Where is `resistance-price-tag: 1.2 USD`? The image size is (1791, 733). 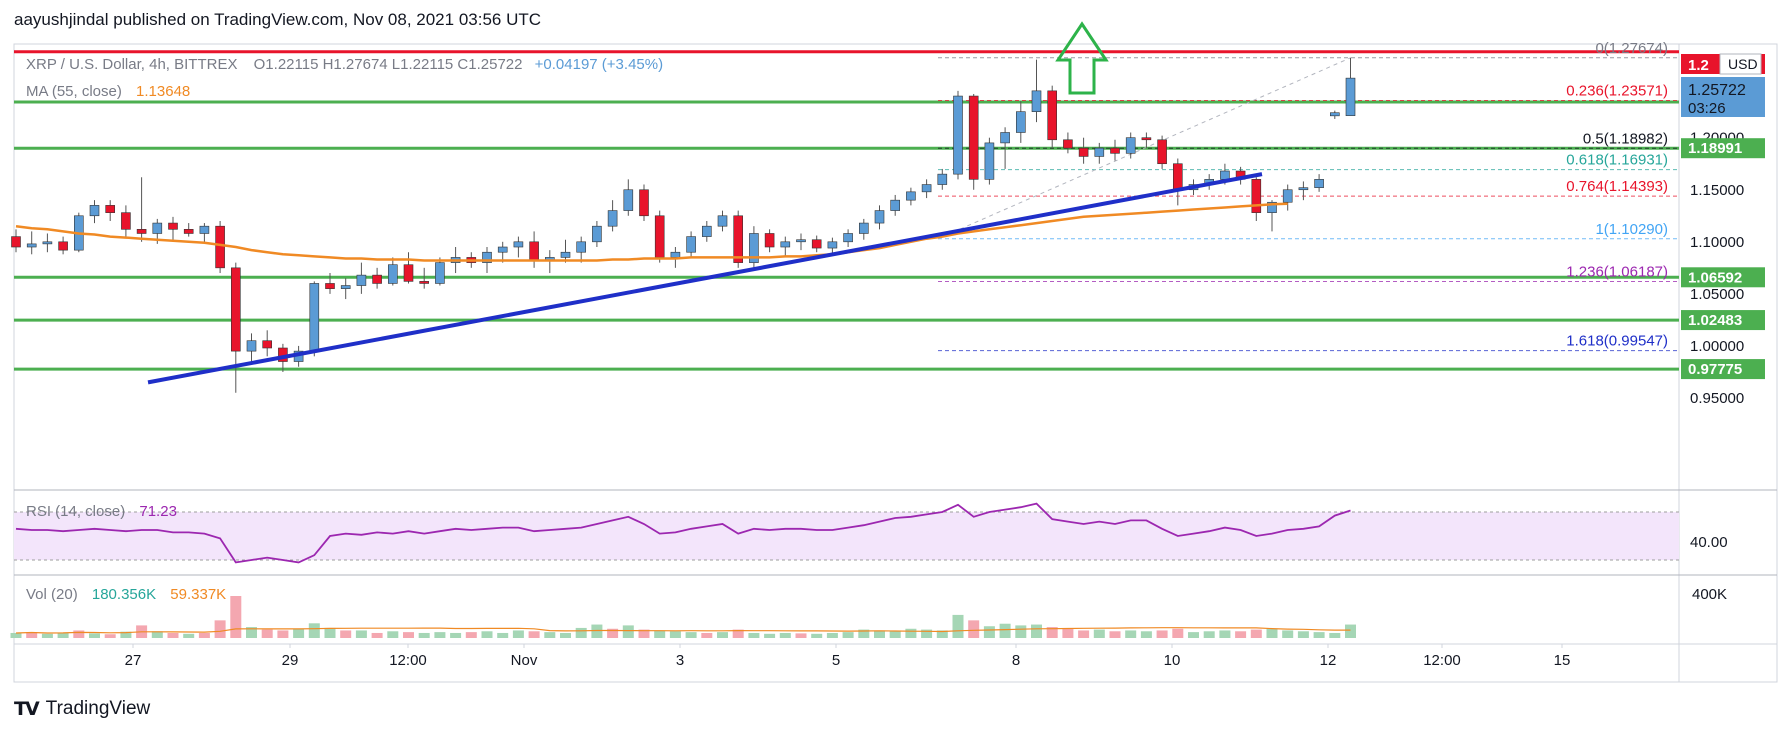
resistance-price-tag: 1.2 USD is located at coordinates (1723, 64).